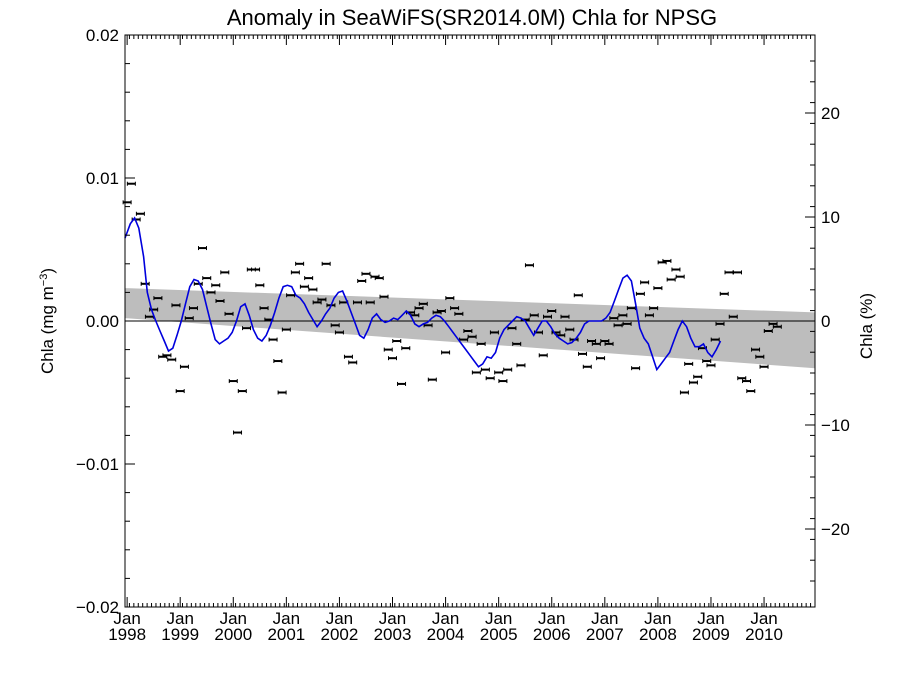  What do you see at coordinates (127, 634) in the screenshot?
I see `x-axis-tick-label-year: 1998` at bounding box center [127, 634].